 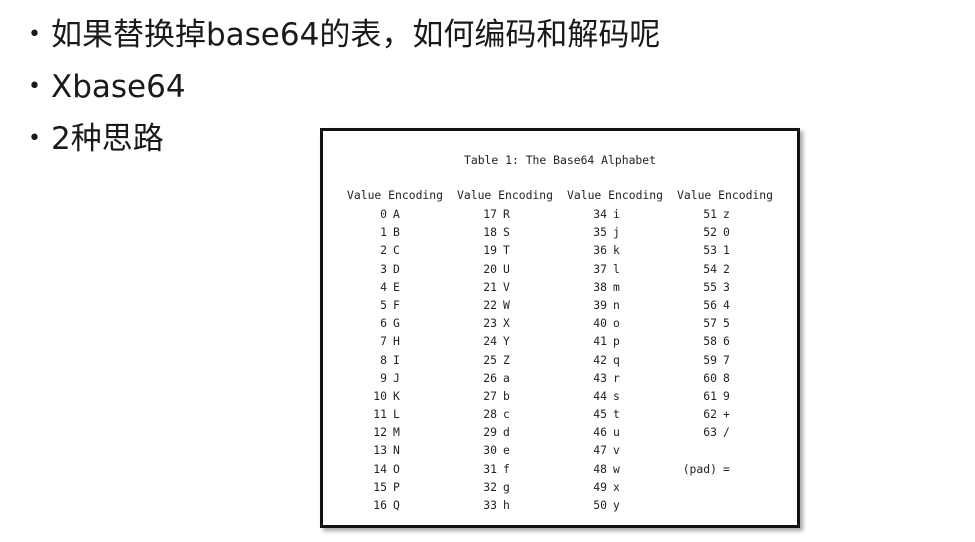 I want to click on table-row: 31 f, so click(x=507, y=471).